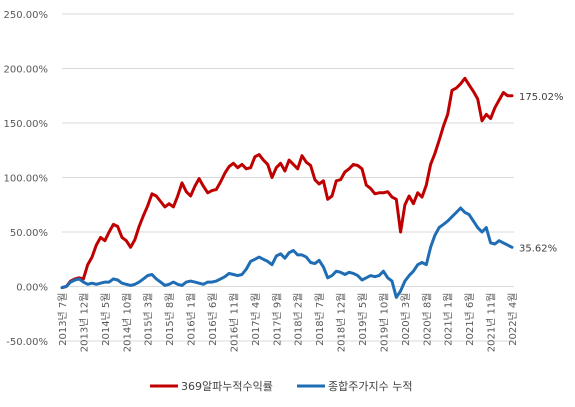 This screenshot has height=407, width=575. What do you see at coordinates (84, 323) in the screenshot?
I see `x-tick-label: 2013년 12월` at bounding box center [84, 323].